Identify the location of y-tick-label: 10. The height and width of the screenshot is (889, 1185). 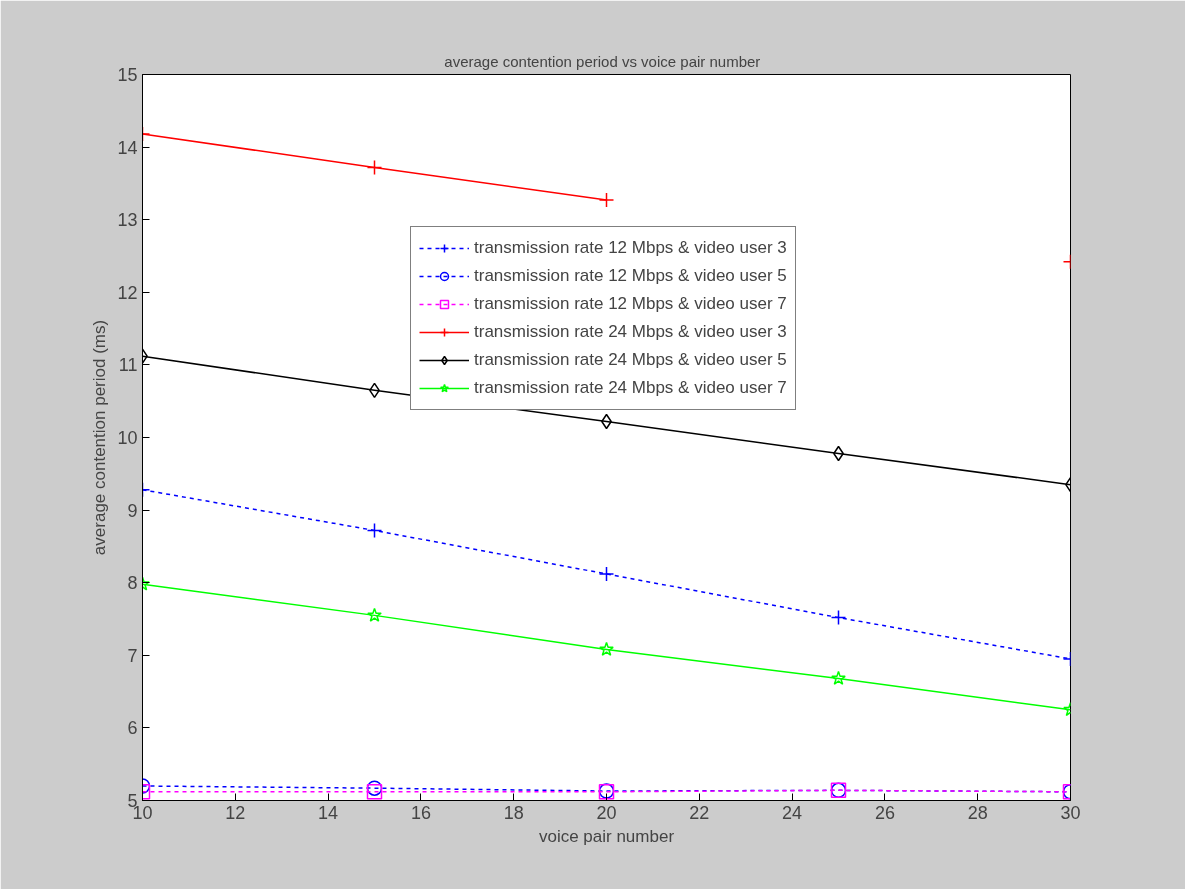
(127, 438).